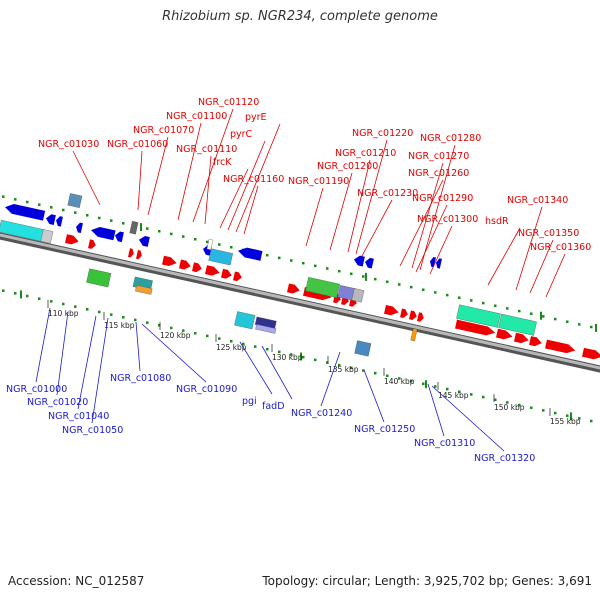 The width and height of the screenshot is (600, 600). What do you see at coordinates (241, 134) in the screenshot?
I see `top-gene-label: pyrC` at bounding box center [241, 134].